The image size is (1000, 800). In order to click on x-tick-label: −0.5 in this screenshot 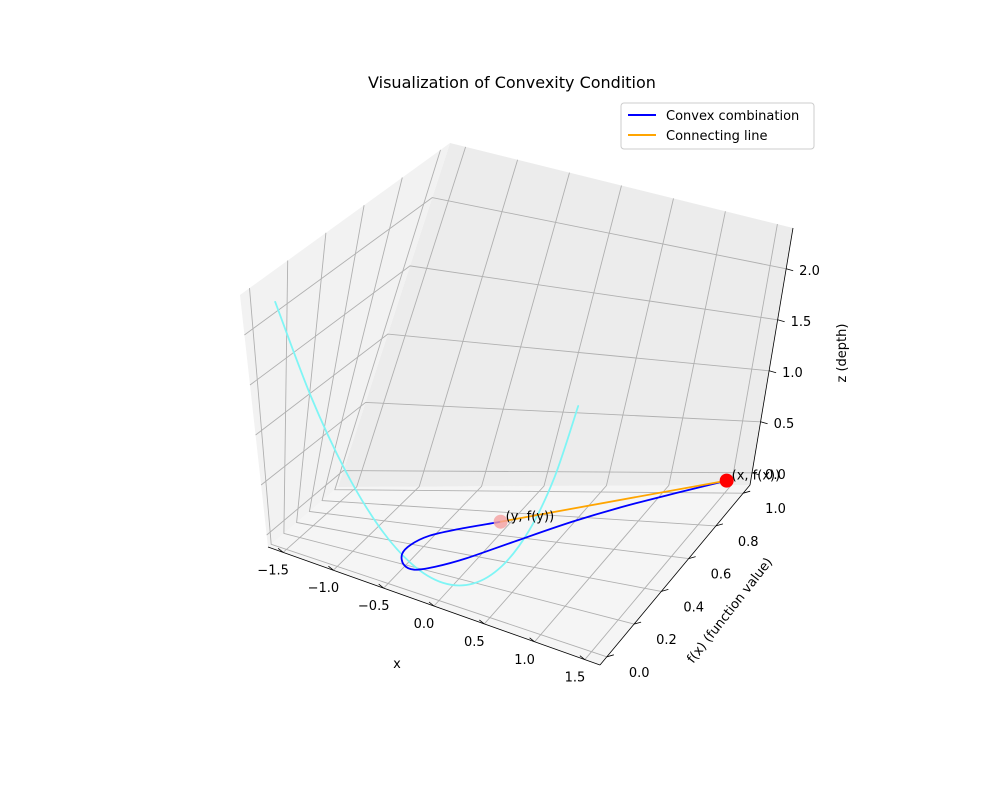, I will do `click(374, 606)`.